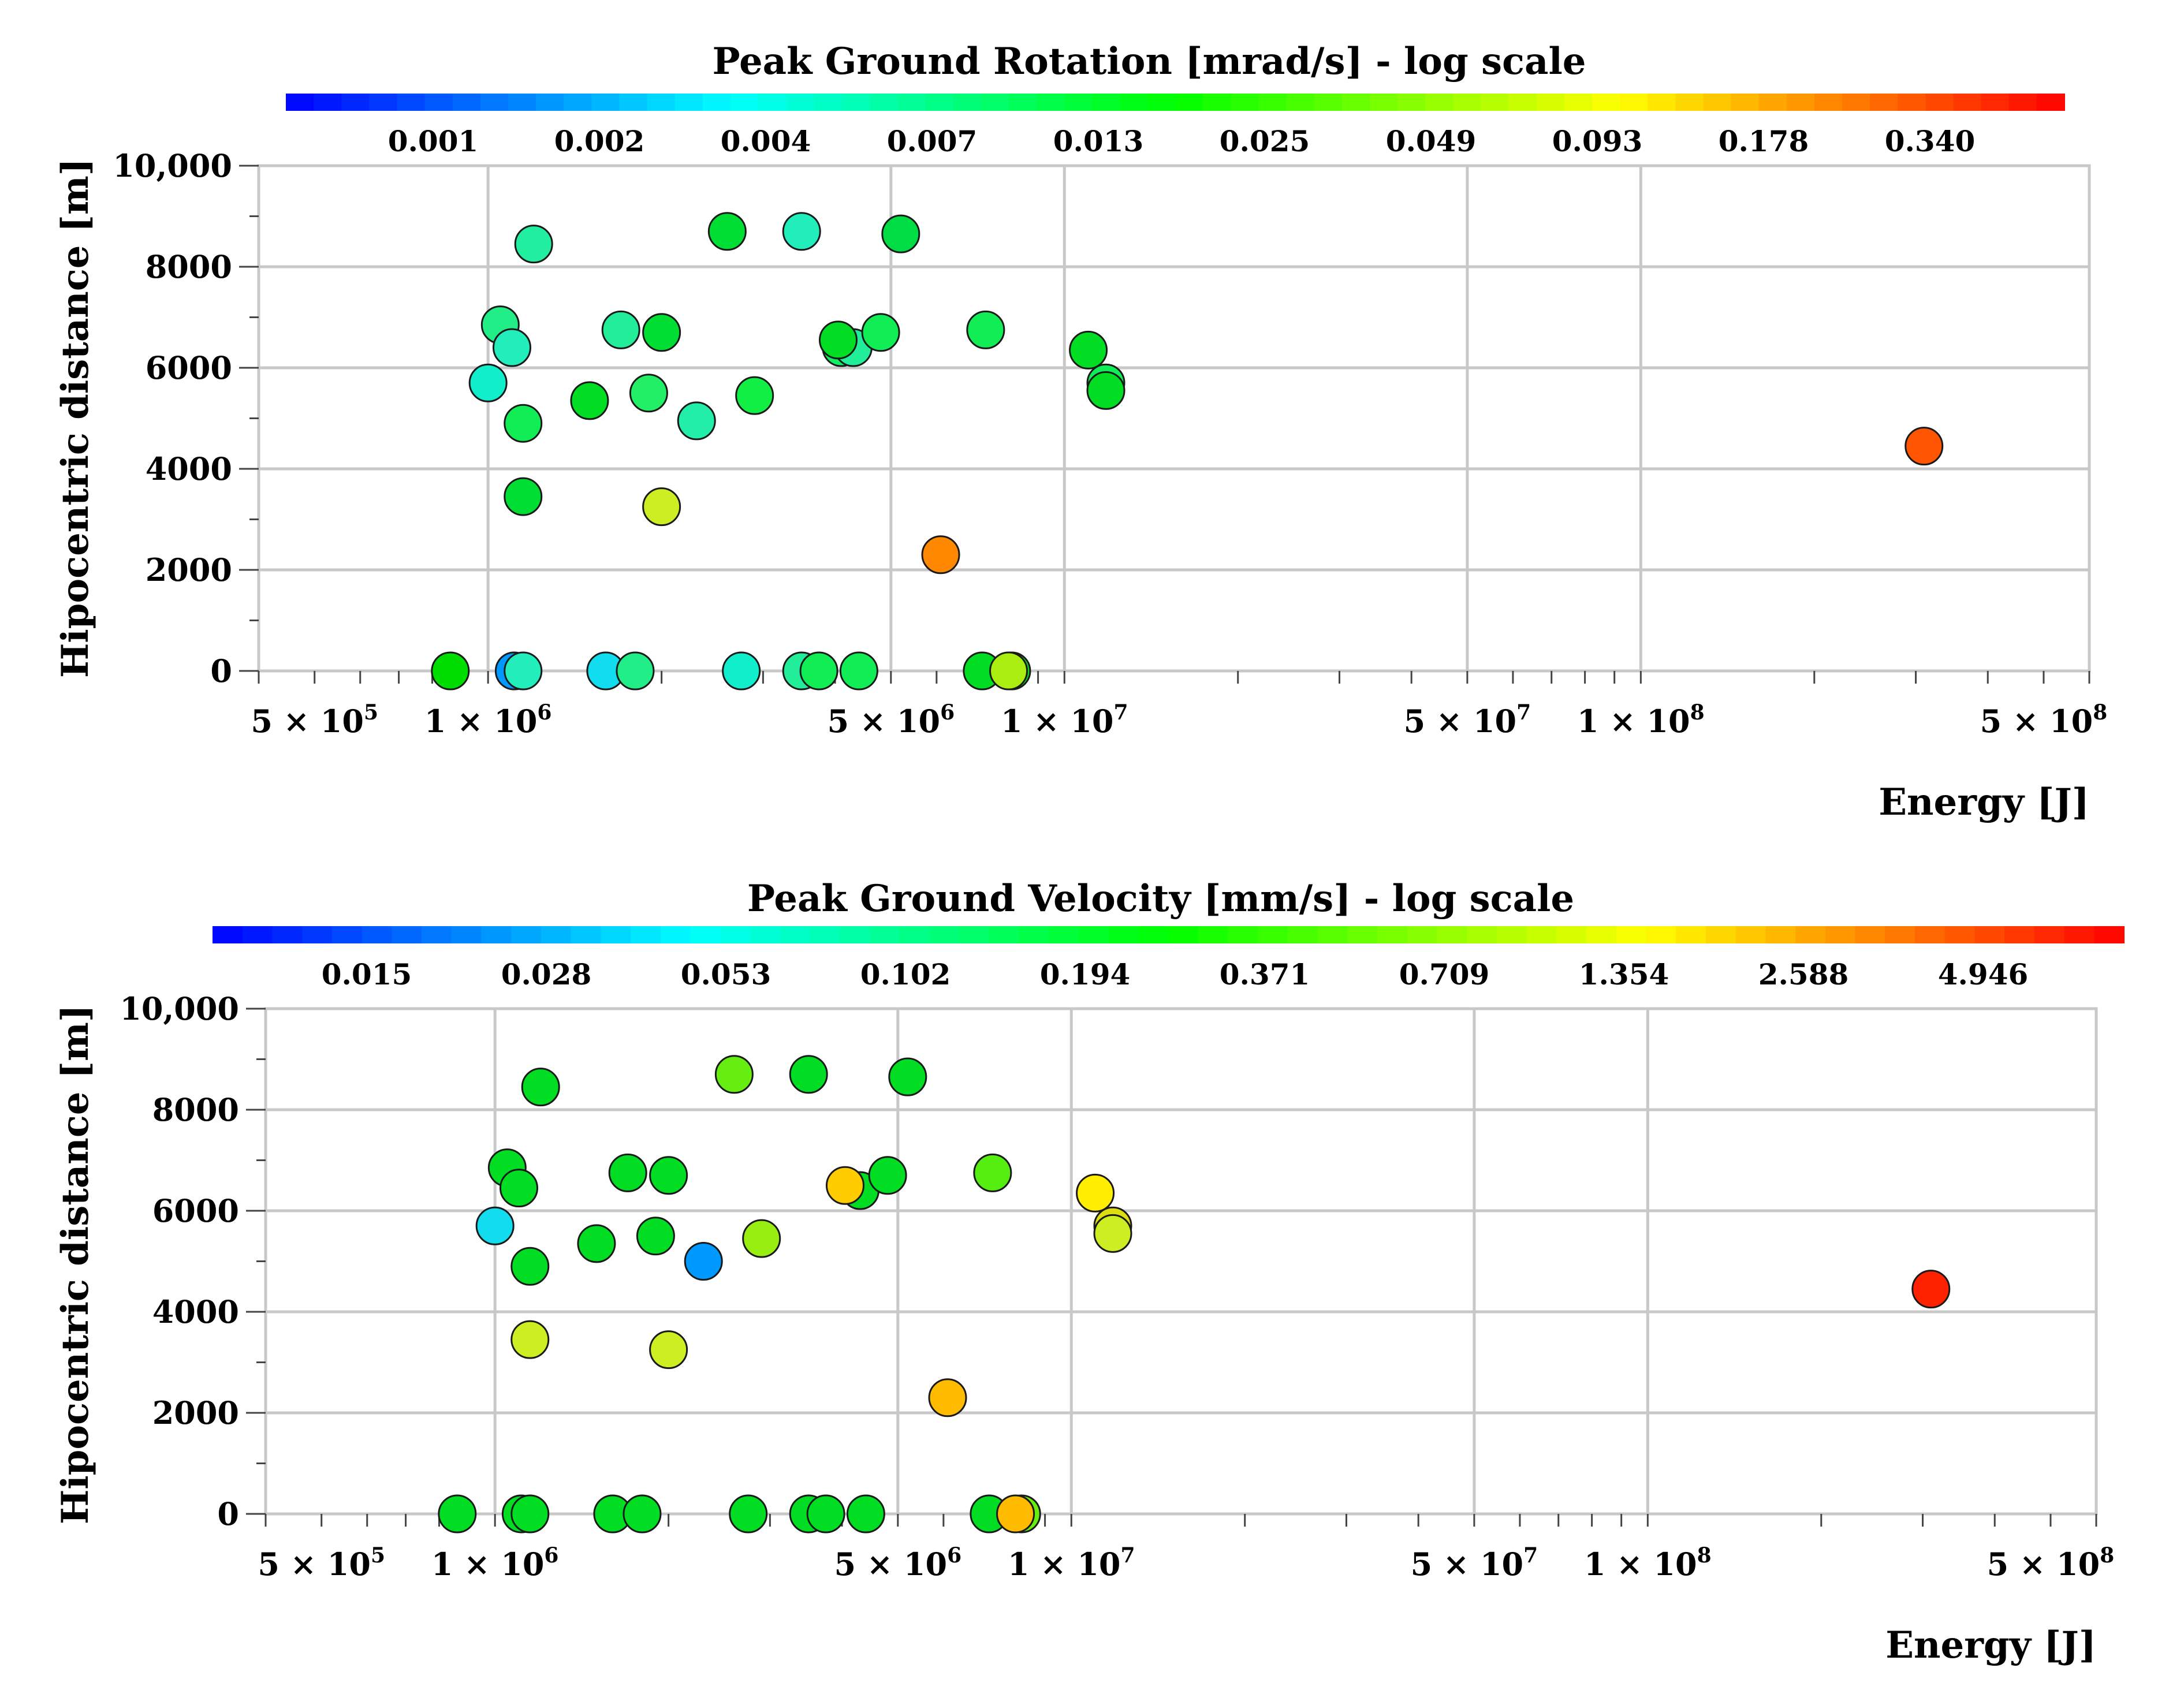 The width and height of the screenshot is (2184, 1705). Describe the element at coordinates (897, 1563) in the screenshot. I see `x-tick-label: 5 × 10⁶` at that location.